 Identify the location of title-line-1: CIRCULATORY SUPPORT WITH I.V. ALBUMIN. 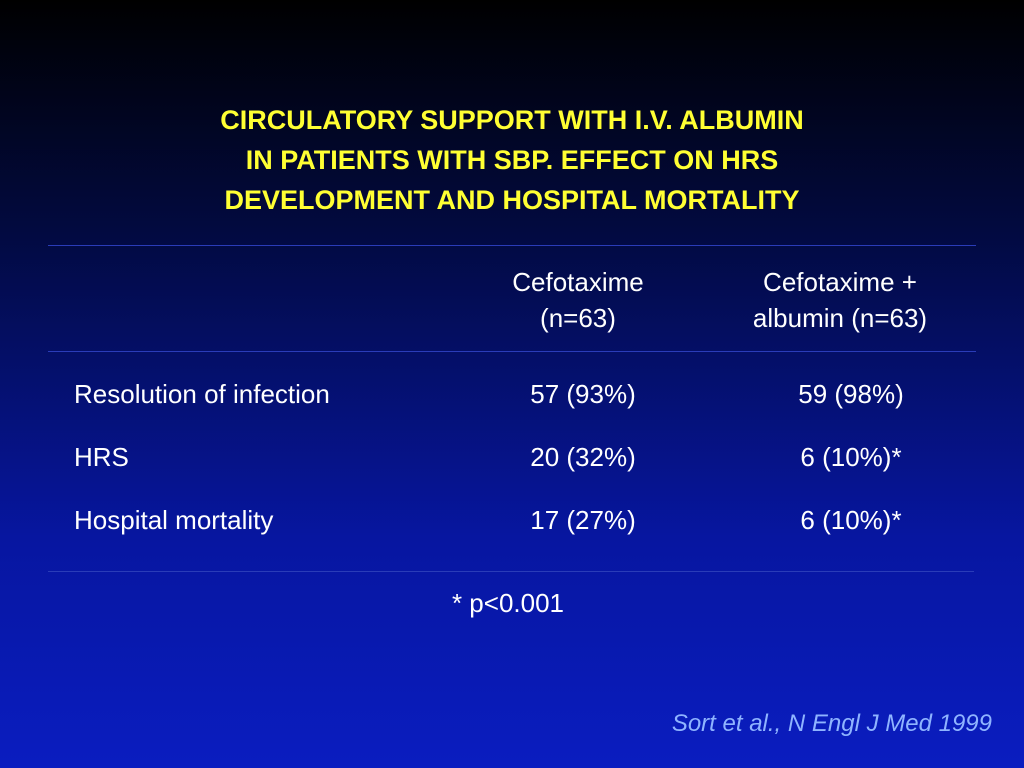
(512, 120).